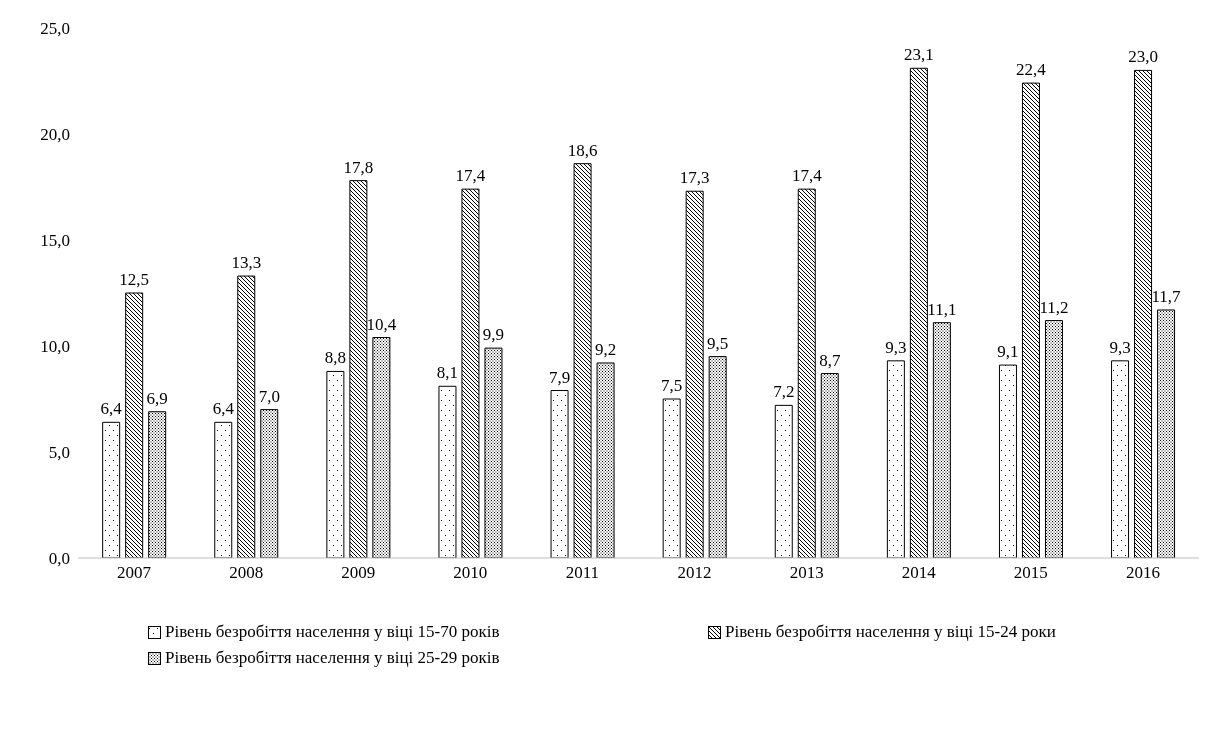 Image resolution: width=1227 pixels, height=746 pixels. What do you see at coordinates (269, 396) in the screenshot?
I see `data-label: 7,0` at bounding box center [269, 396].